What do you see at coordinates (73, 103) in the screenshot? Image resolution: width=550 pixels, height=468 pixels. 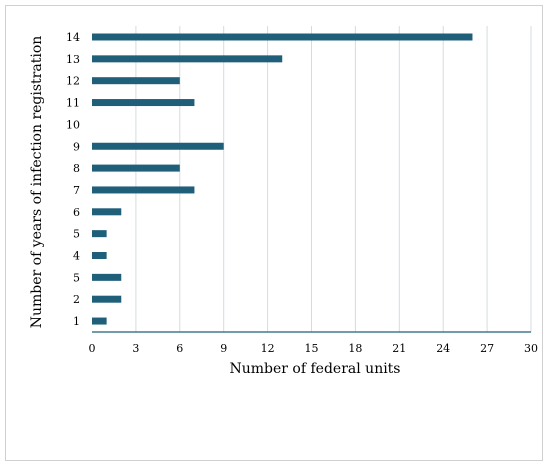 I see `y-tick-label: 11` at bounding box center [73, 103].